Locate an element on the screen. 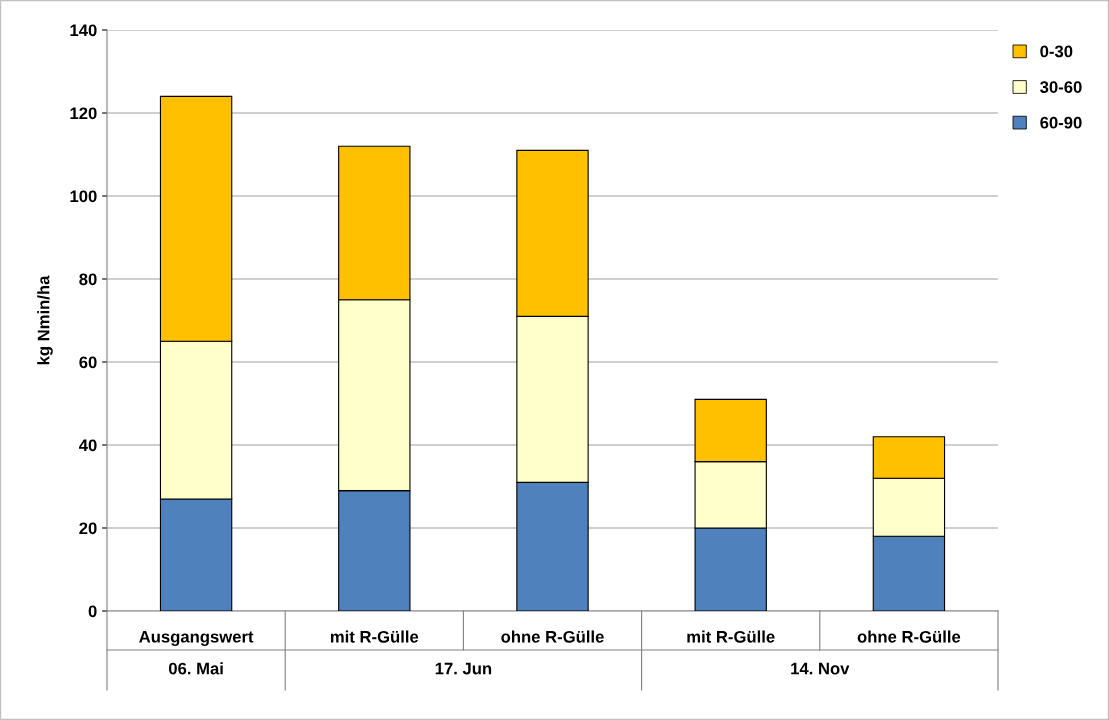 The image size is (1109, 720). y-tick-label: 120 is located at coordinates (83, 113).